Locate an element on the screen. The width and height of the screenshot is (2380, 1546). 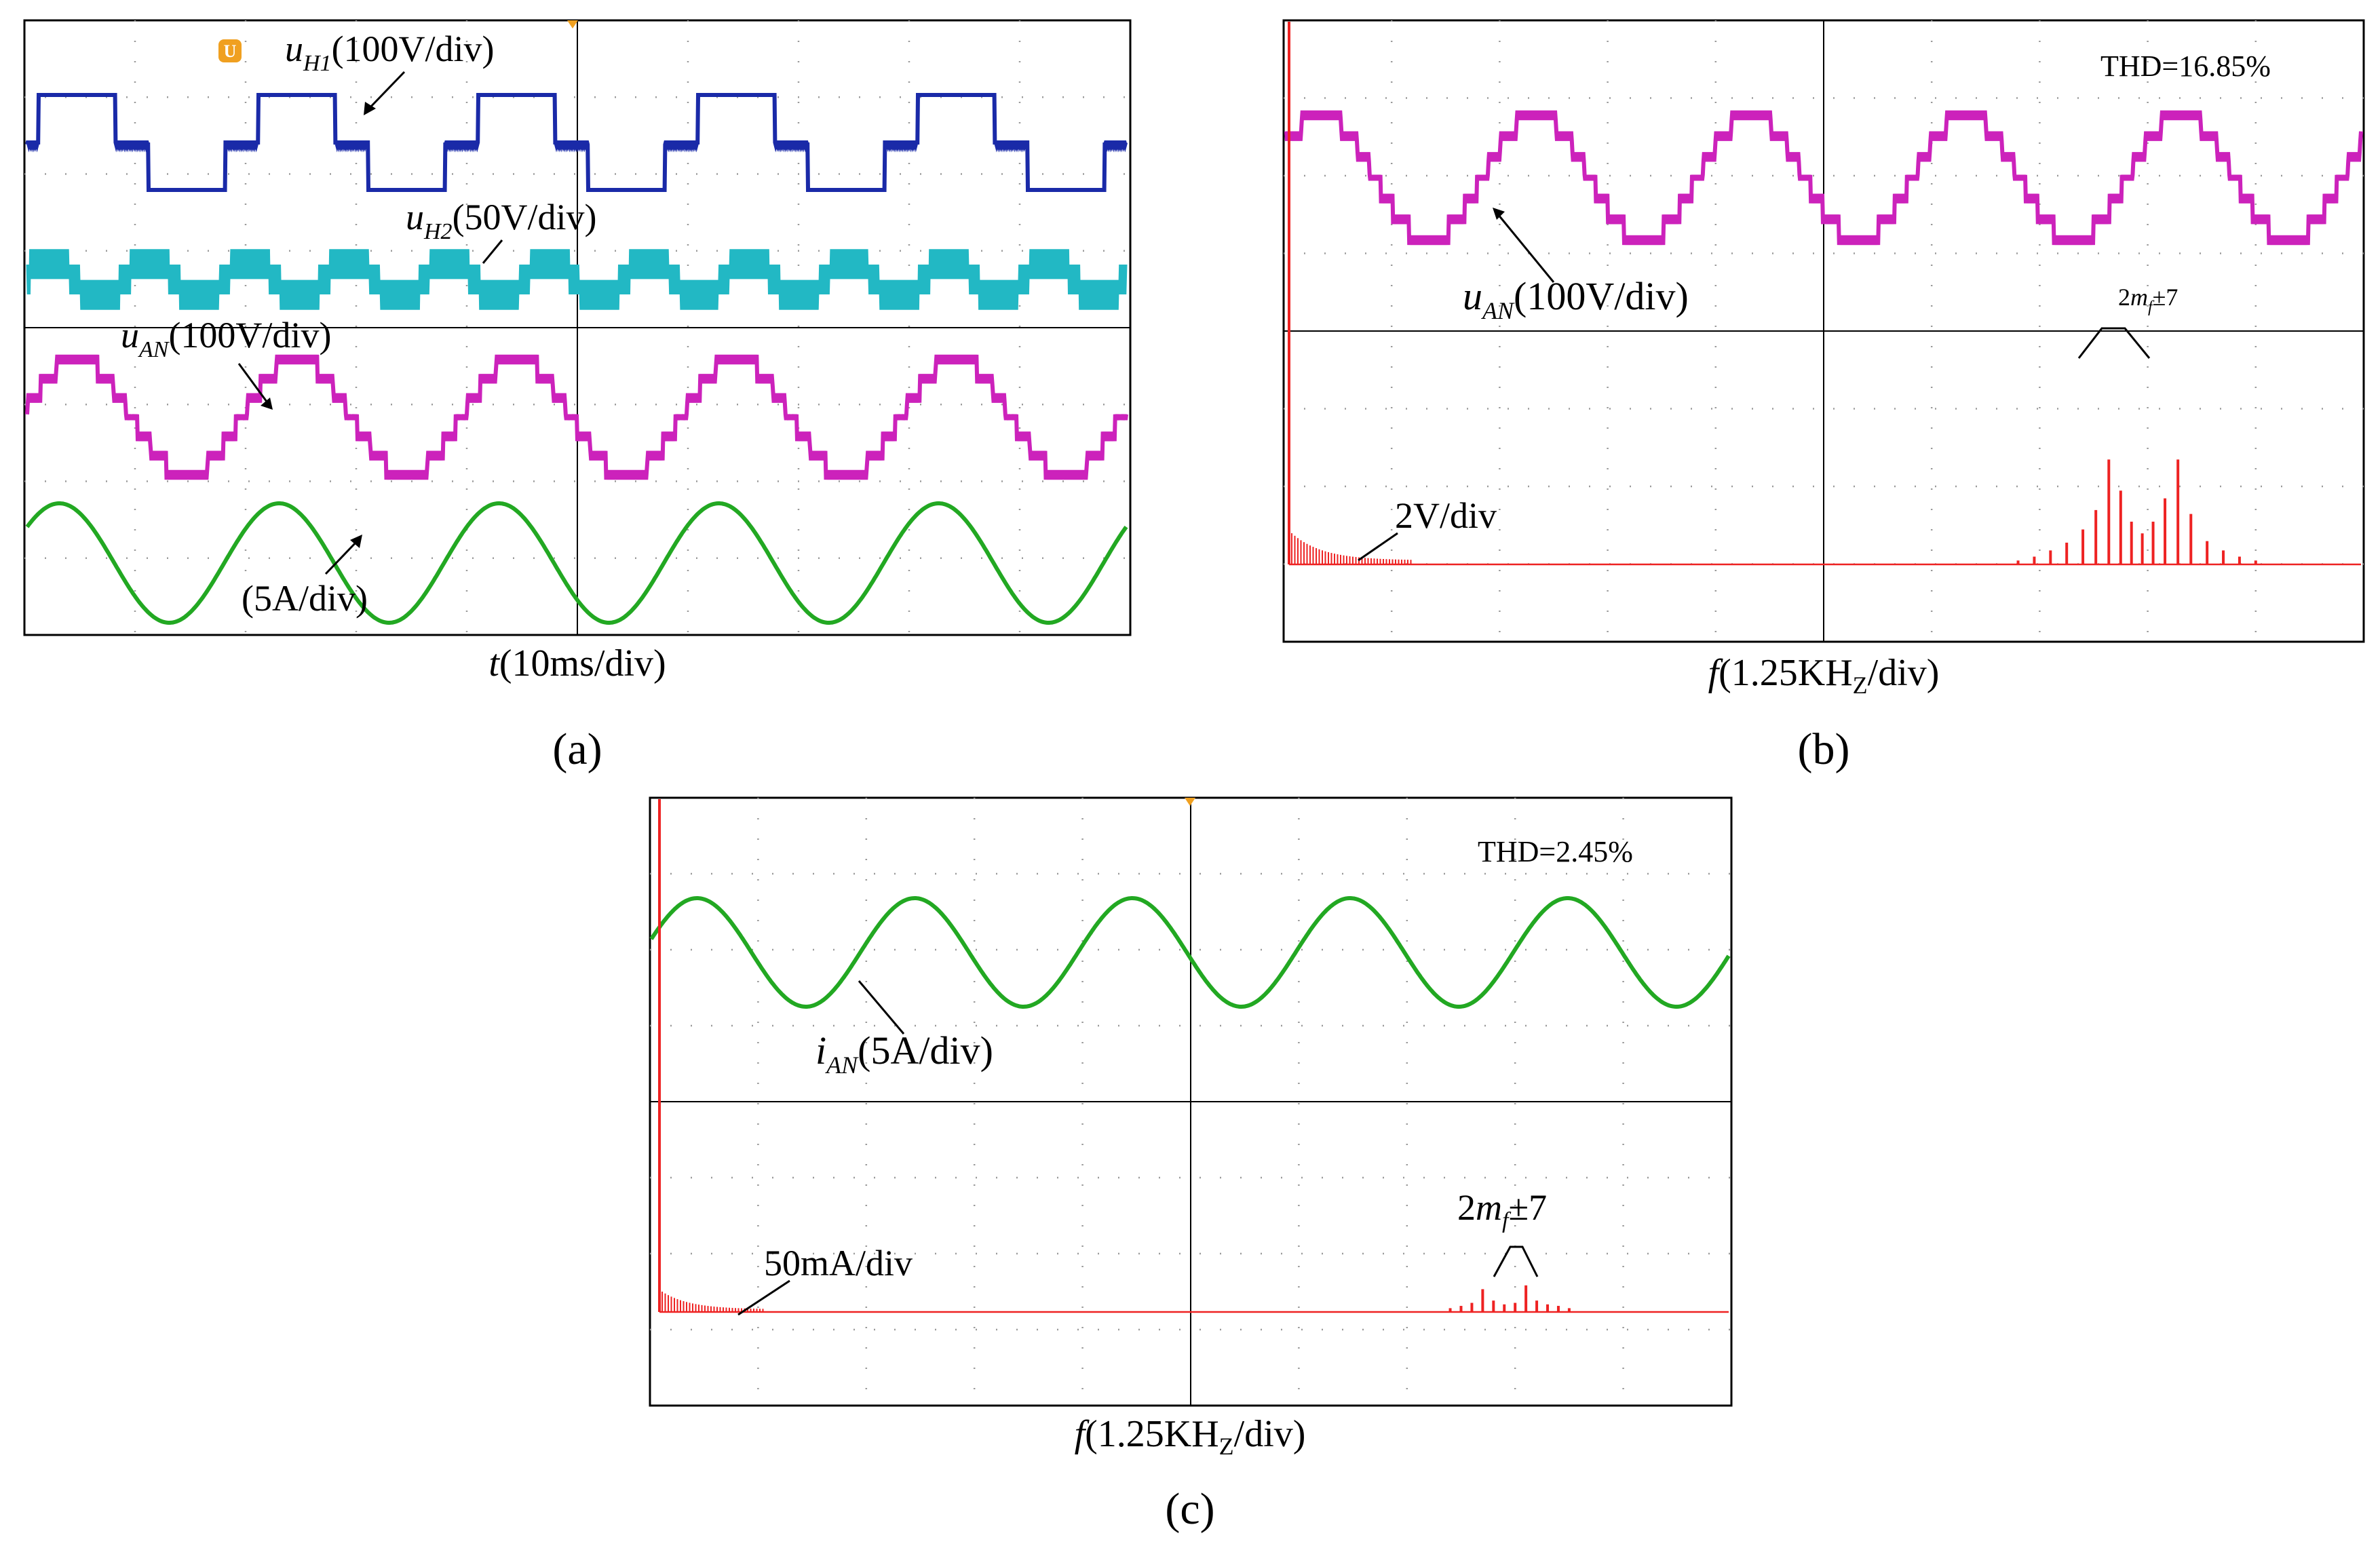
label-uAN-a: uAN(100V/div) is located at coordinates (226, 338).